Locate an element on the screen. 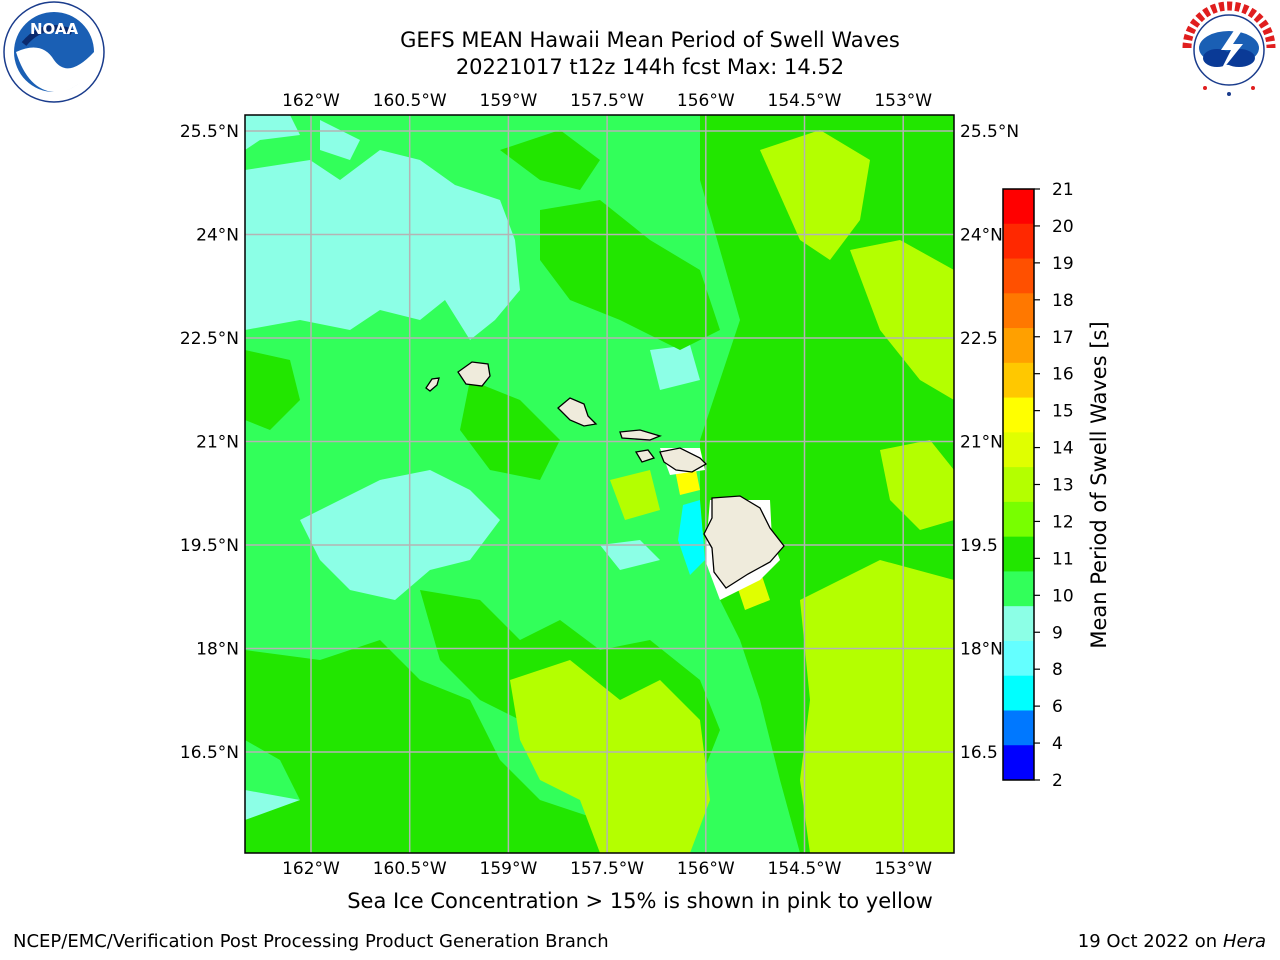 This screenshot has width=1280, height=960. footer-date: 19 Oct 2022 on Hera is located at coordinates (1172, 941).